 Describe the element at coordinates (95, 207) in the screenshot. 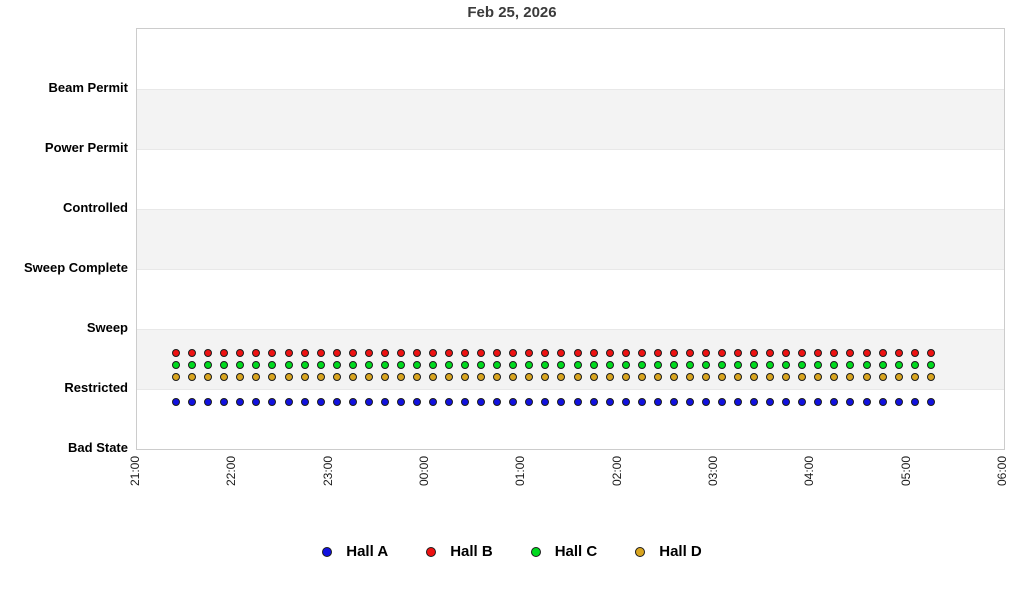

I see `y-axis-label: Controlled` at that location.